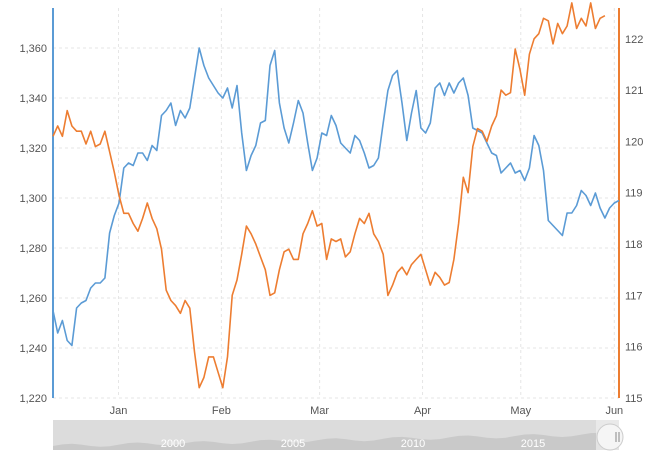 Image resolution: width=655 pixels, height=460 pixels. What do you see at coordinates (422, 411) in the screenshot?
I see `x-tick-label: Apr` at bounding box center [422, 411].